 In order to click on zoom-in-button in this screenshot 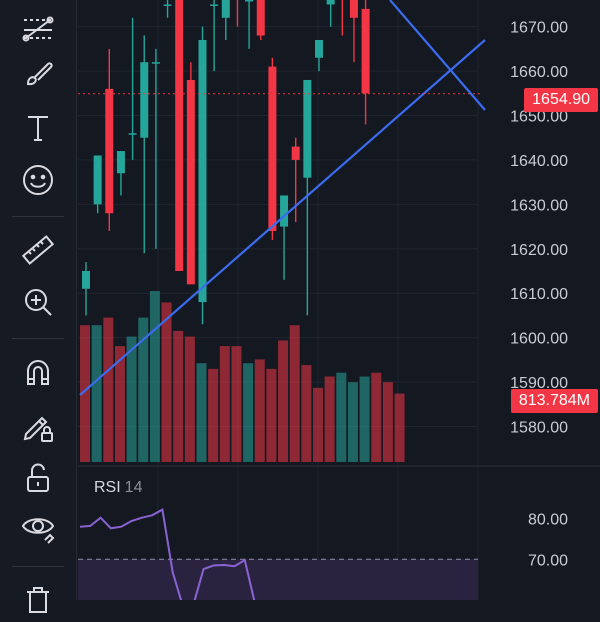, I will do `click(38, 304)`.